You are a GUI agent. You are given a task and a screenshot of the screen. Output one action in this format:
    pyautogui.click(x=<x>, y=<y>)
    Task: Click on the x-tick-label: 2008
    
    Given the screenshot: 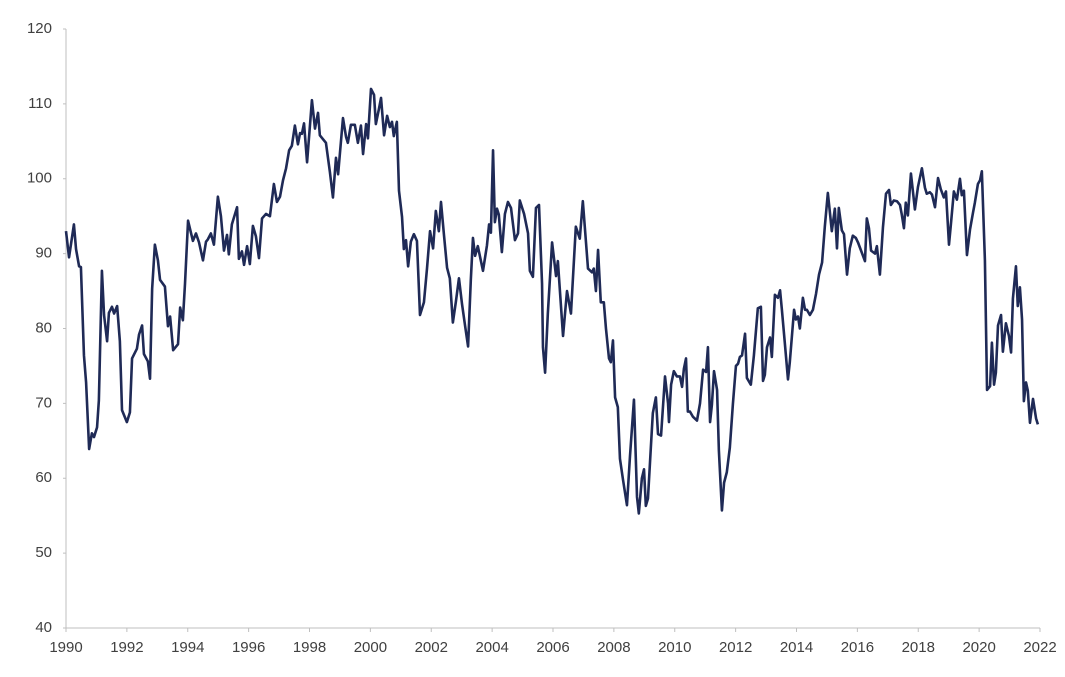 What is the action you would take?
    pyautogui.click(x=613, y=647)
    